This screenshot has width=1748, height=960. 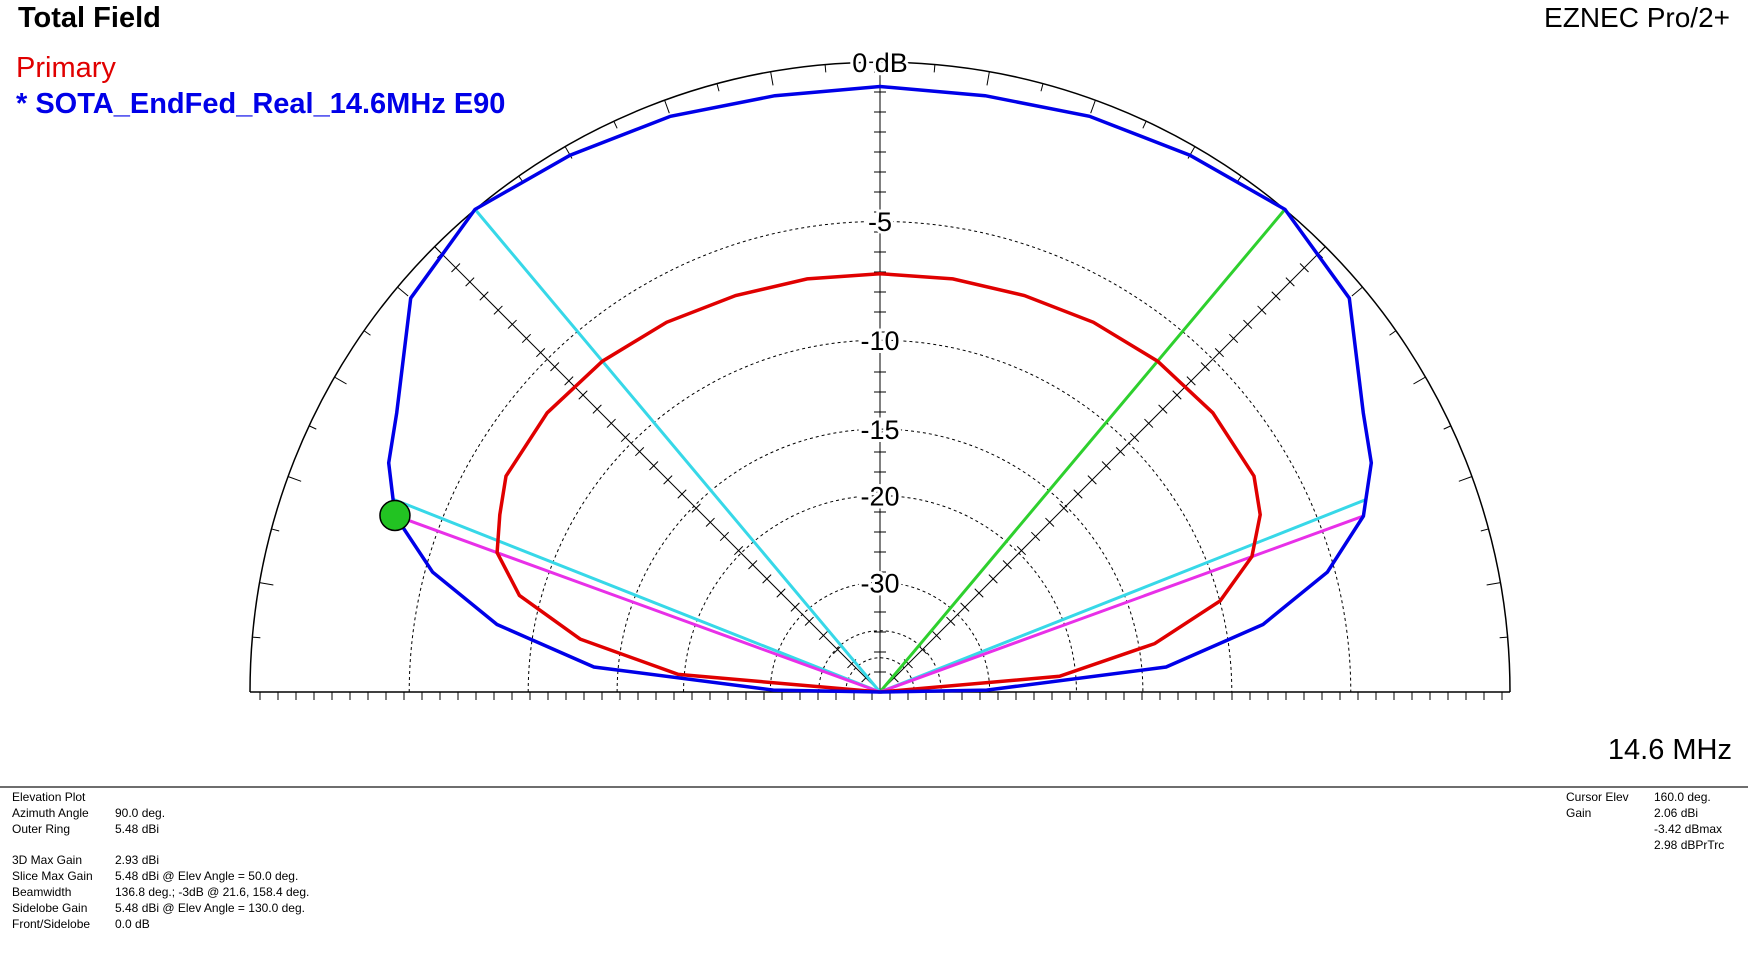 I want to click on beamwidth-line, so click(x=636, y=595).